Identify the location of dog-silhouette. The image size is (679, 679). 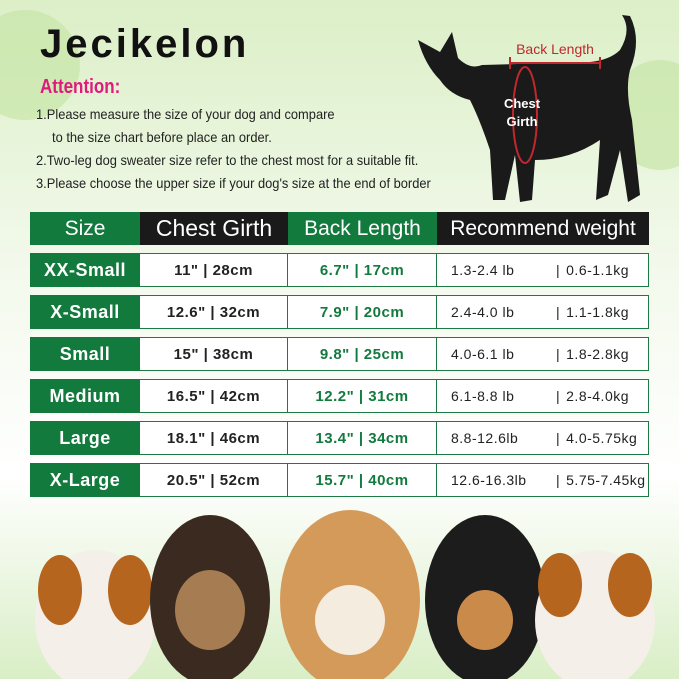
(529, 108).